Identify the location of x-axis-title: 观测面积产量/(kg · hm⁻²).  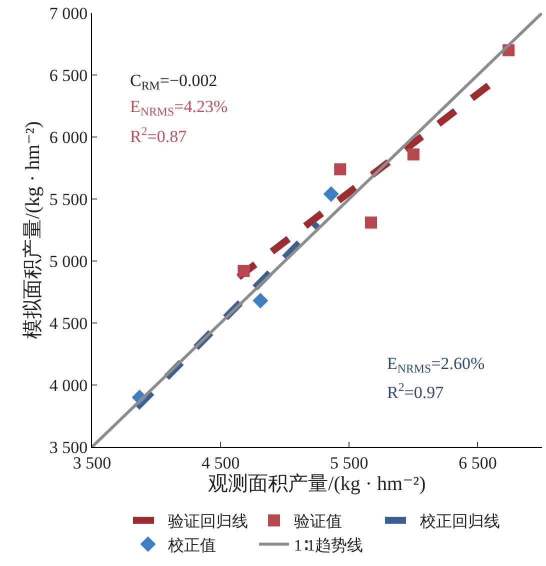
(317, 483).